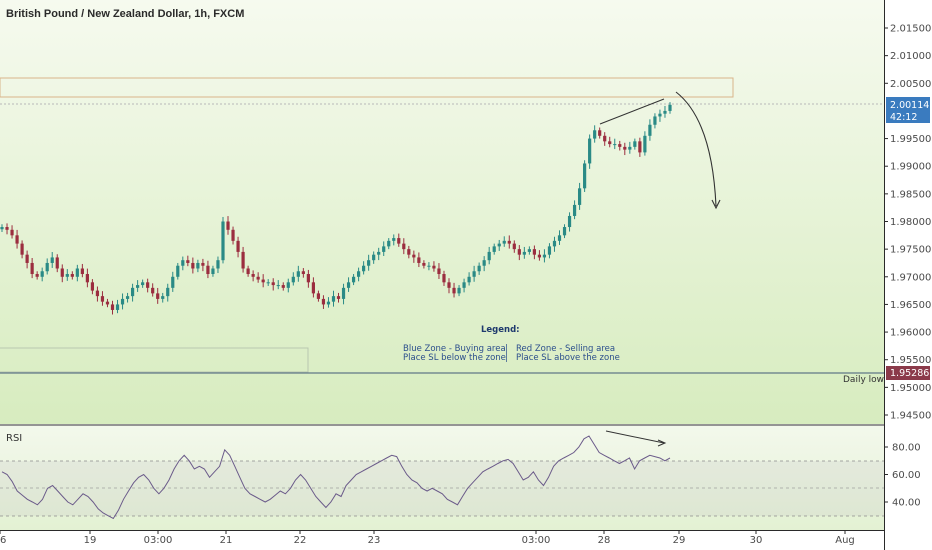 The image size is (932, 550). What do you see at coordinates (154, 360) in the screenshot?
I see `buying-zone` at bounding box center [154, 360].